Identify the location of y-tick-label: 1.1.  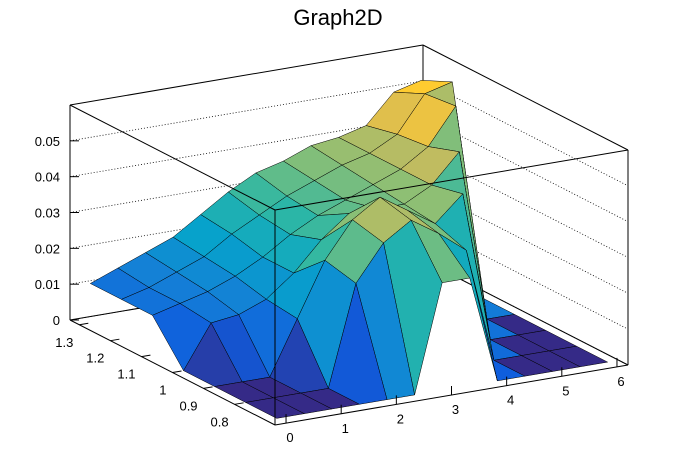
(126, 374).